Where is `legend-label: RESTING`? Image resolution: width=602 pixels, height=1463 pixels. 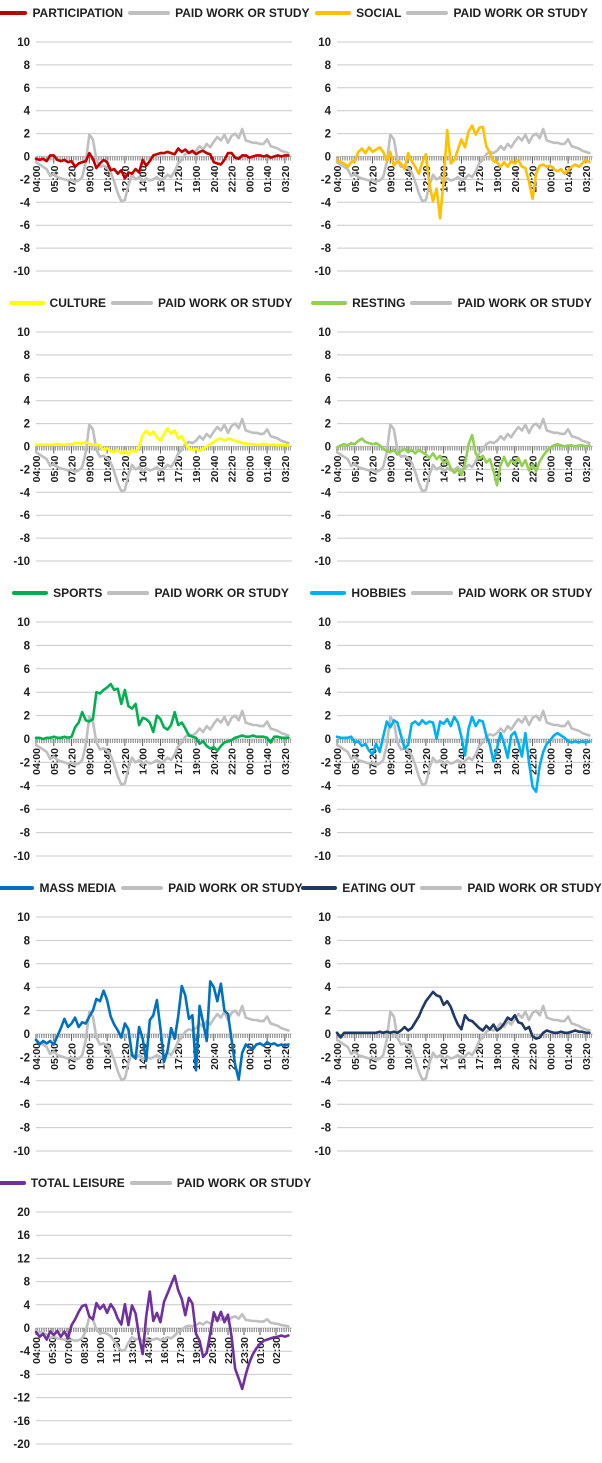 legend-label: RESTING is located at coordinates (379, 303).